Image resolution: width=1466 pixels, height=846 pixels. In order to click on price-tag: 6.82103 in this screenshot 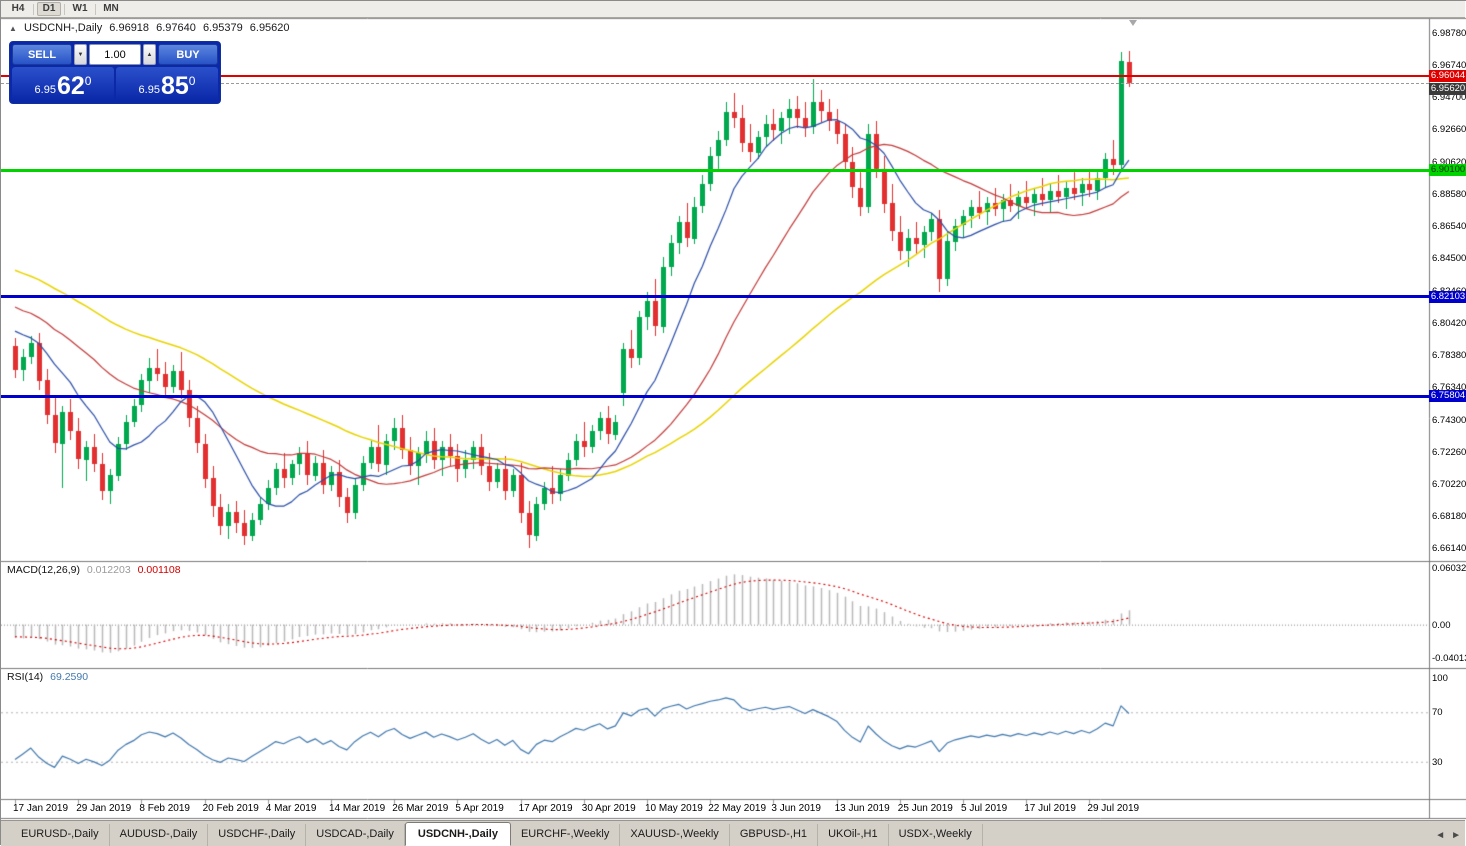, I will do `click(1447, 297)`.